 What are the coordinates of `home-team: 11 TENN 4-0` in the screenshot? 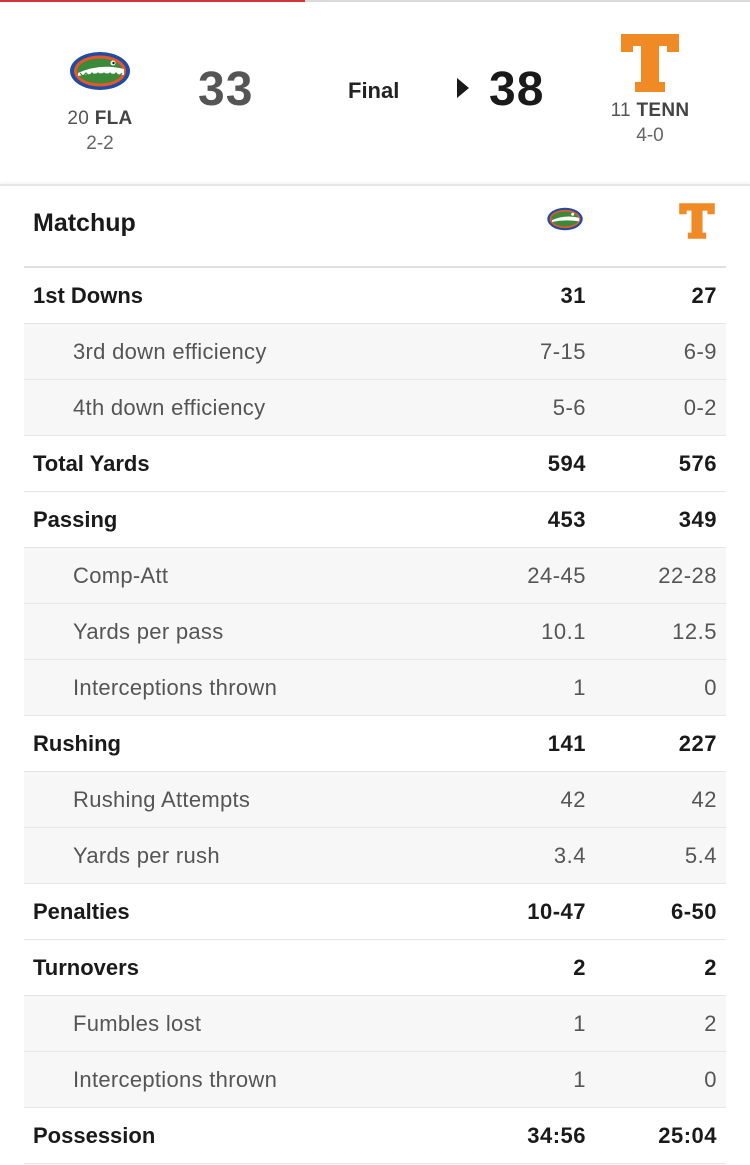 It's located at (650, 89).